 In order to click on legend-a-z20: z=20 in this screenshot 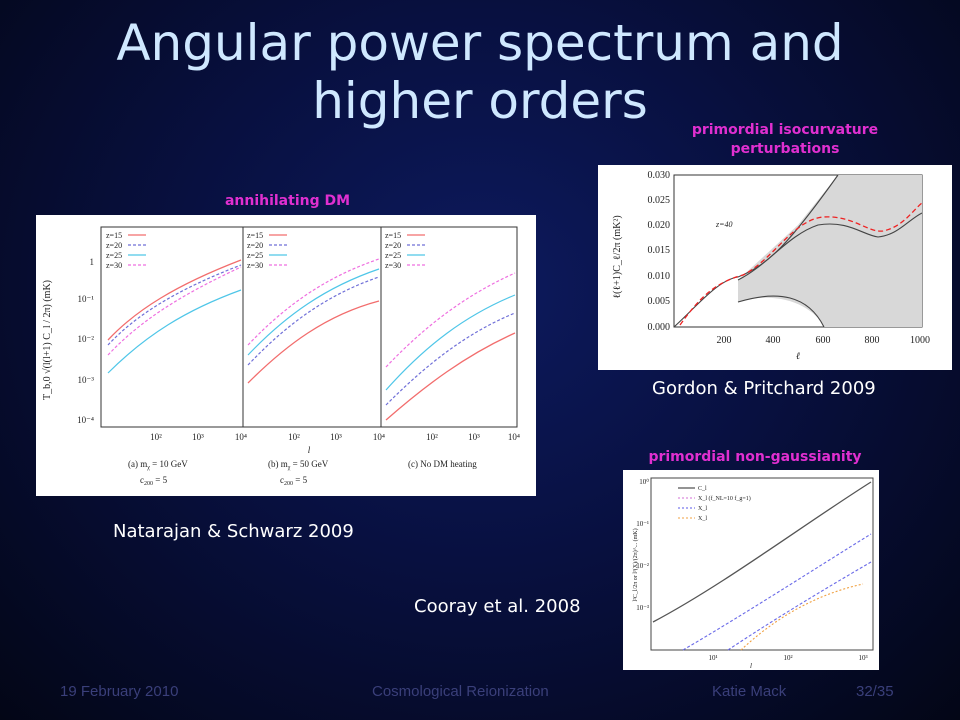, I will do `click(114, 245)`.